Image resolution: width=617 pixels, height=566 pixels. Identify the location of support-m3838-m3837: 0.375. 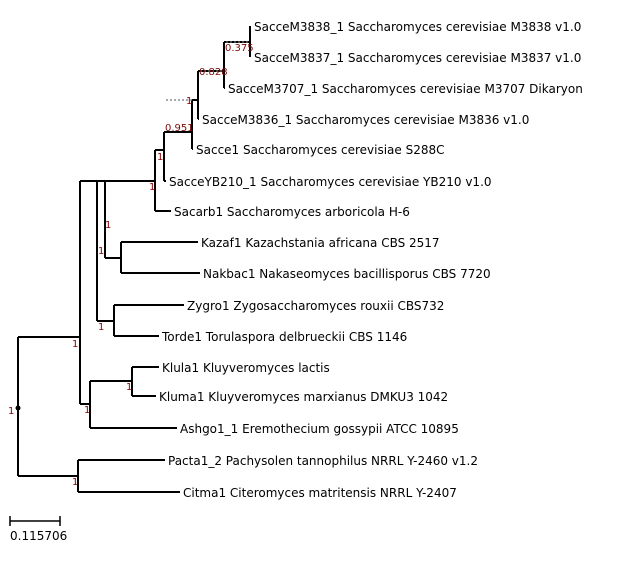
(239, 48).